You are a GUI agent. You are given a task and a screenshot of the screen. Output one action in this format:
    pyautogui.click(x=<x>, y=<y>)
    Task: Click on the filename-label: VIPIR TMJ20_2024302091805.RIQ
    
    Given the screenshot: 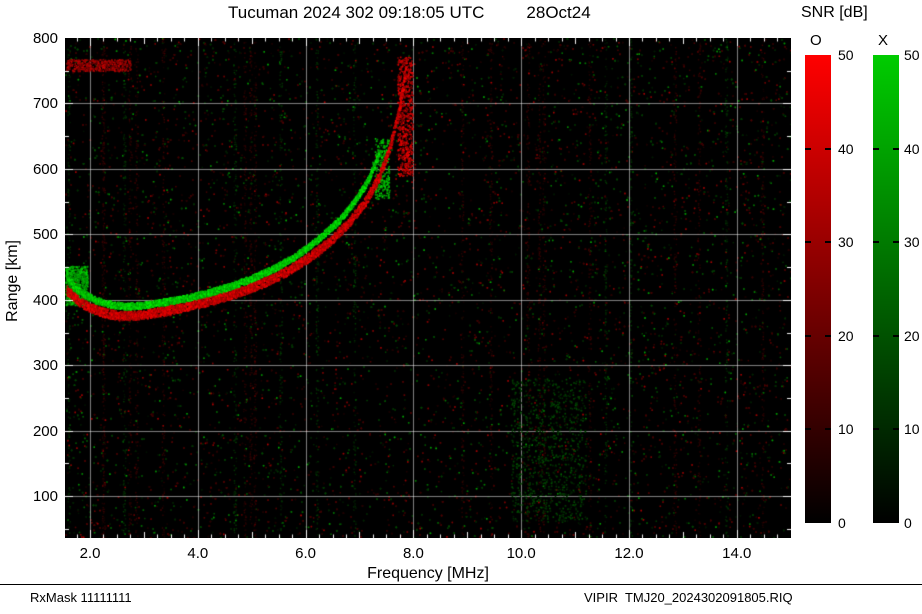 What is the action you would take?
    pyautogui.click(x=688, y=597)
    